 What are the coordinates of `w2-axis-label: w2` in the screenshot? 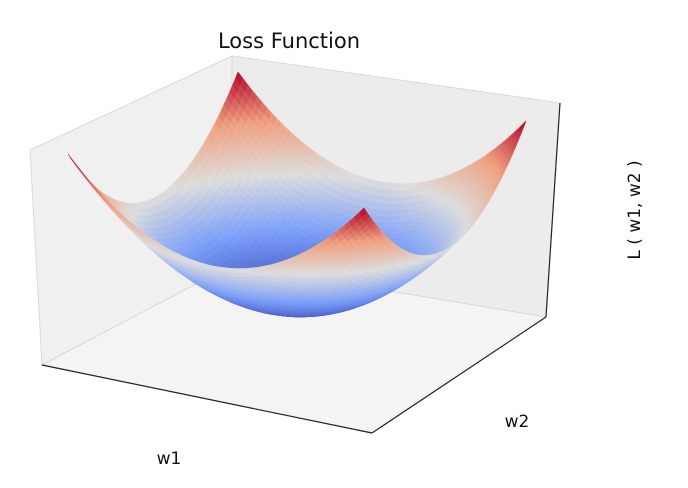 It's located at (517, 422).